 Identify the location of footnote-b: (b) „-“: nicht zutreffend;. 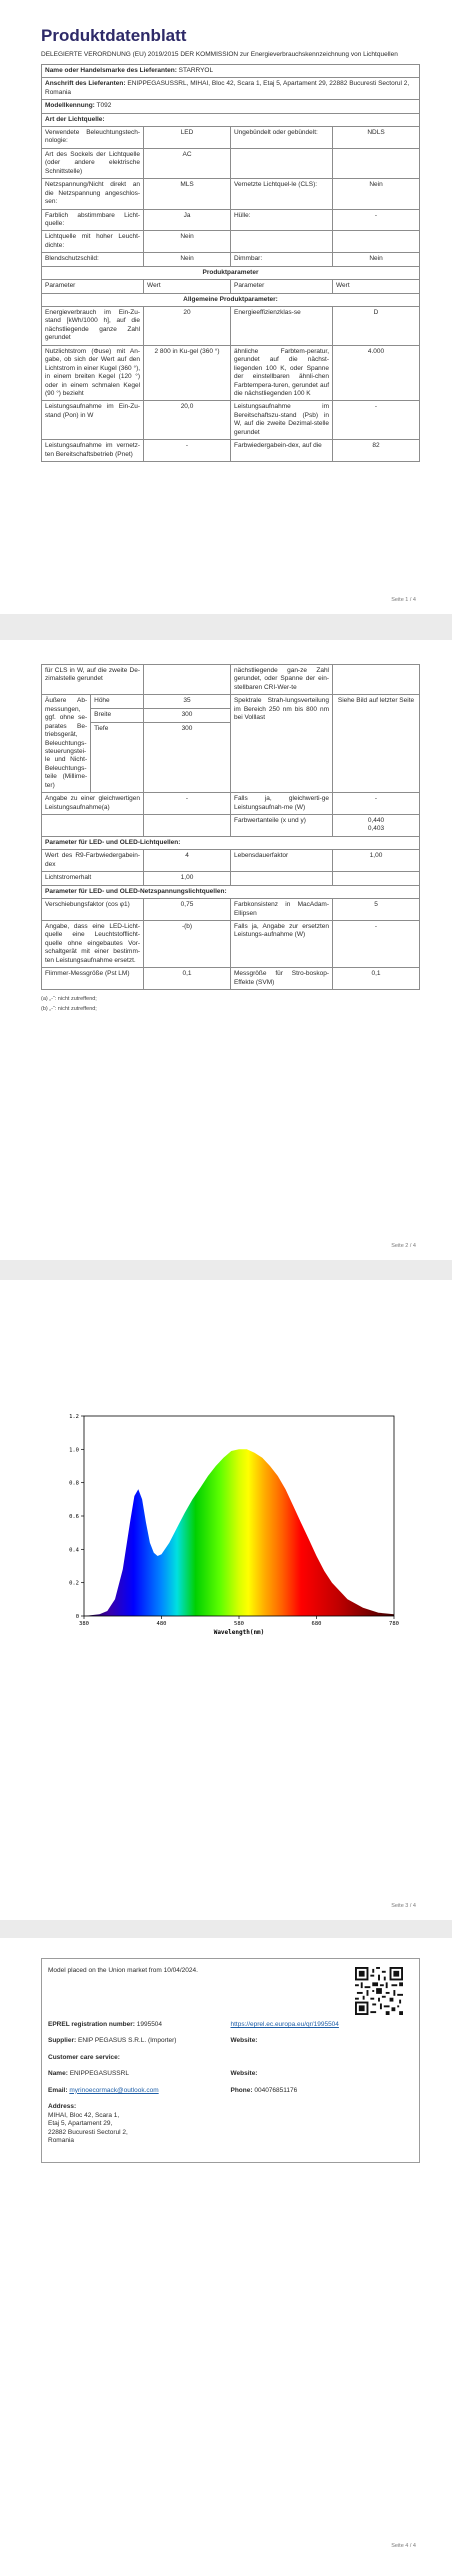
(69, 1009).